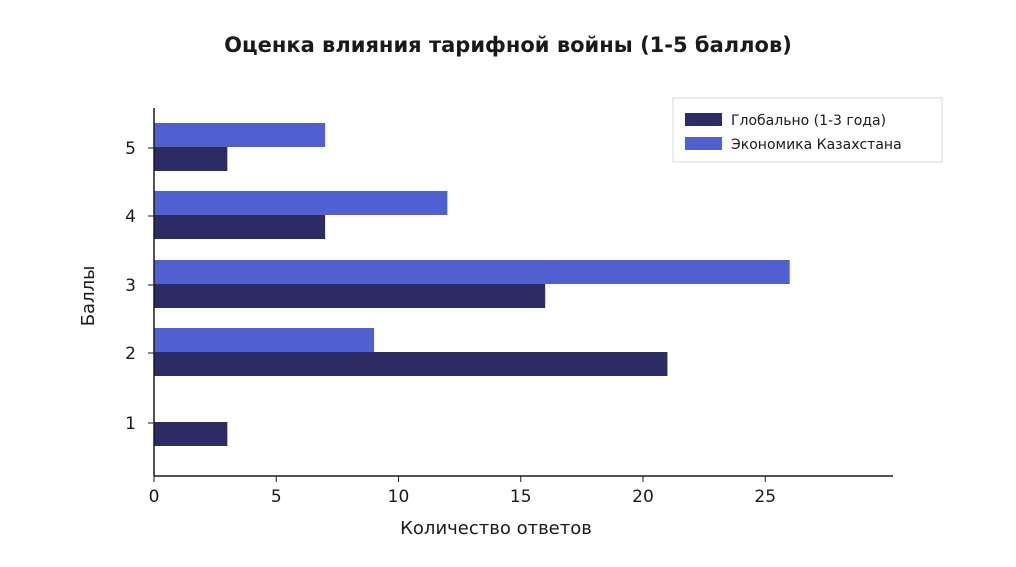 This screenshot has width=1016, height=567. What do you see at coordinates (154, 497) in the screenshot?
I see `x-tick-label: 0` at bounding box center [154, 497].